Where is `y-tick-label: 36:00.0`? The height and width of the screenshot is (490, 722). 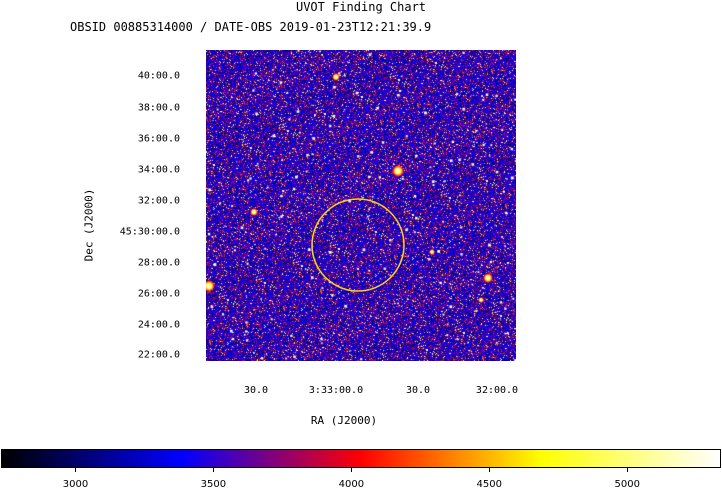
y-tick-label: 36:00.0 is located at coordinates (158, 139).